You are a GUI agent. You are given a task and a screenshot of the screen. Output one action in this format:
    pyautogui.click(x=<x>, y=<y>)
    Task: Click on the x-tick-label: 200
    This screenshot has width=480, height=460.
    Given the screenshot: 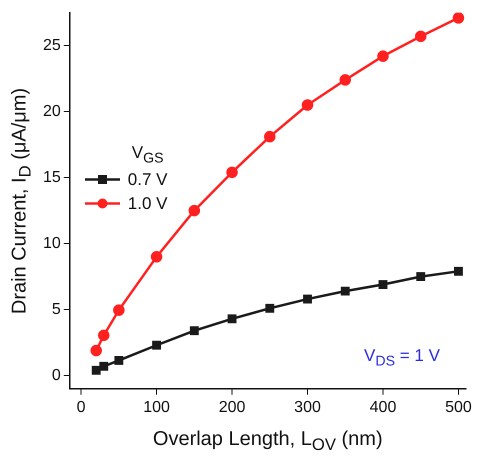 What is the action you would take?
    pyautogui.click(x=232, y=407)
    